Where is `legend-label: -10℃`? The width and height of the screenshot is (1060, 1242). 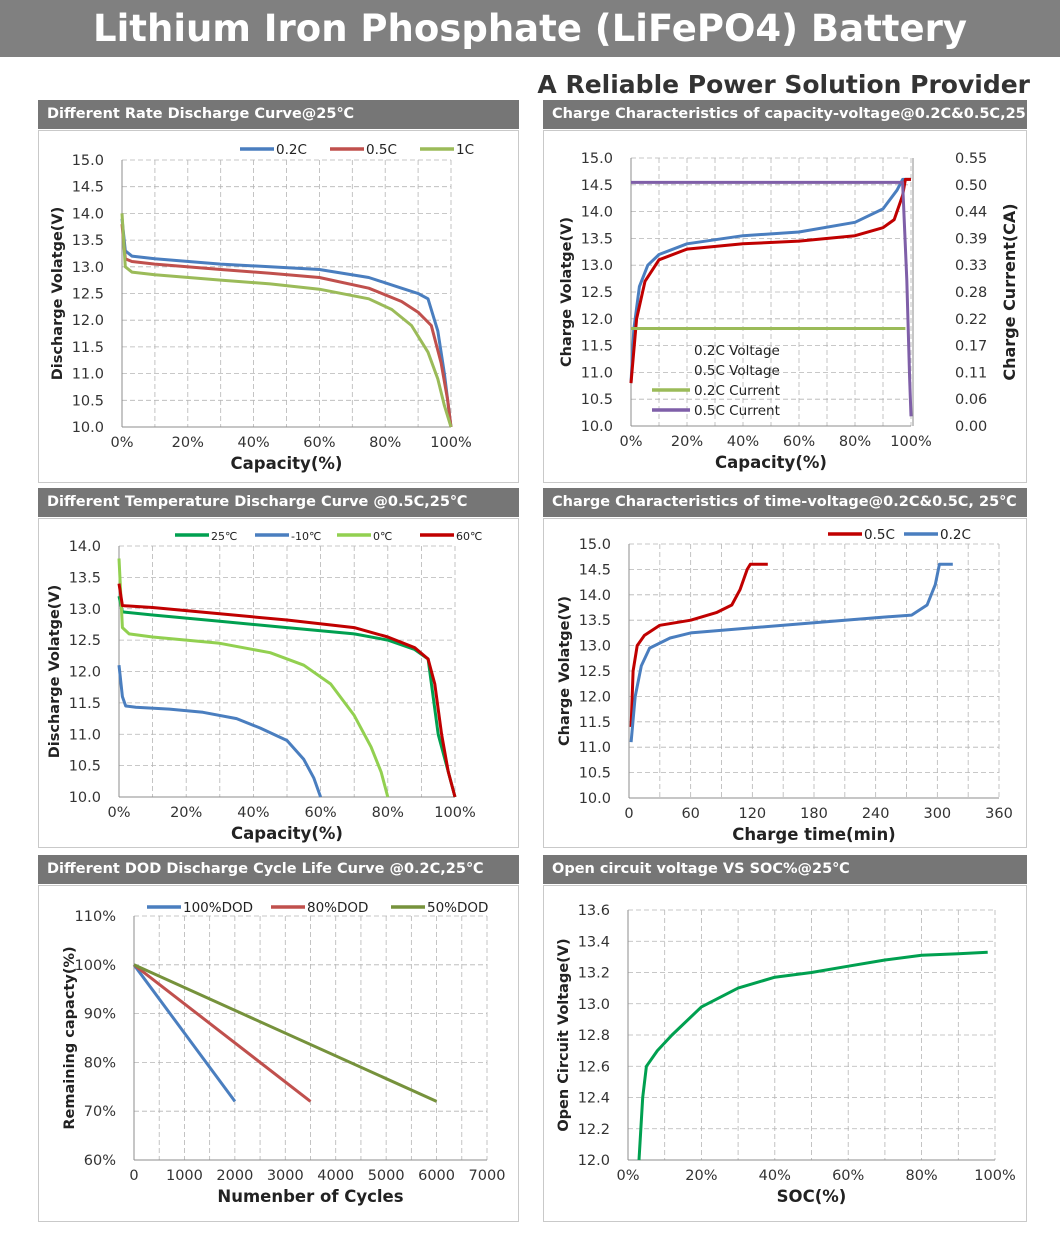
legend-label: -10℃ is located at coordinates (306, 536).